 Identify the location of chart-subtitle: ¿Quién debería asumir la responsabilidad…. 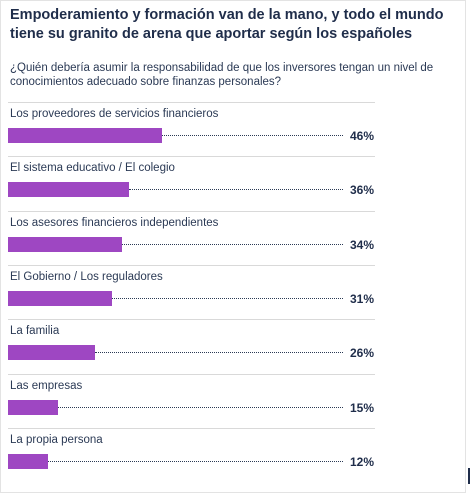
(222, 75).